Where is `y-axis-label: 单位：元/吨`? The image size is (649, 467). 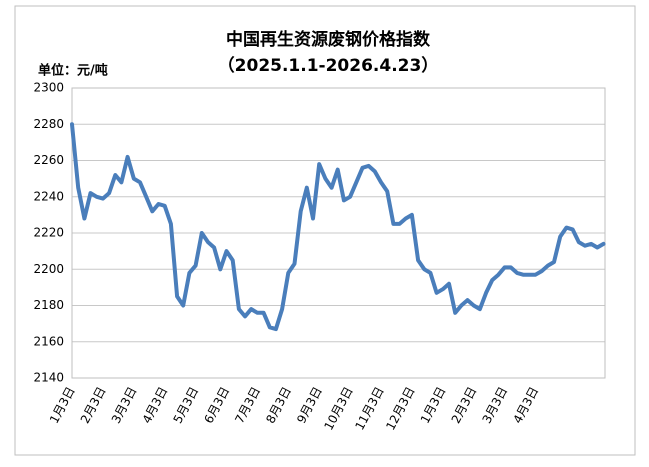 y-axis-label: 单位：元/吨 is located at coordinates (73, 71).